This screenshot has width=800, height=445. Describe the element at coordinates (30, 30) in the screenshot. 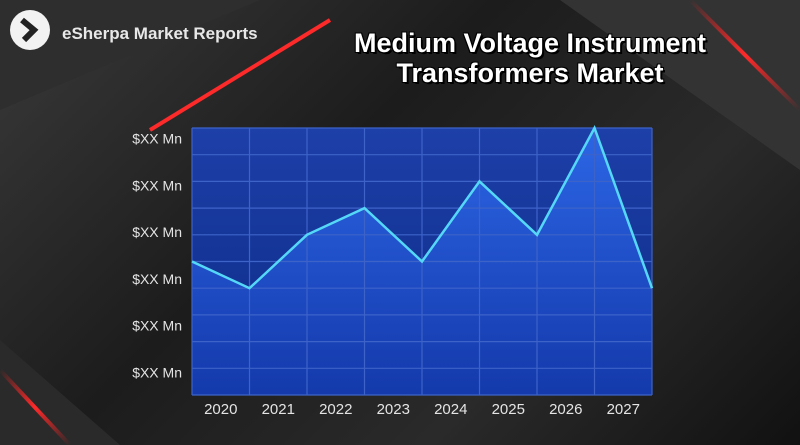

I see `logo` at that location.